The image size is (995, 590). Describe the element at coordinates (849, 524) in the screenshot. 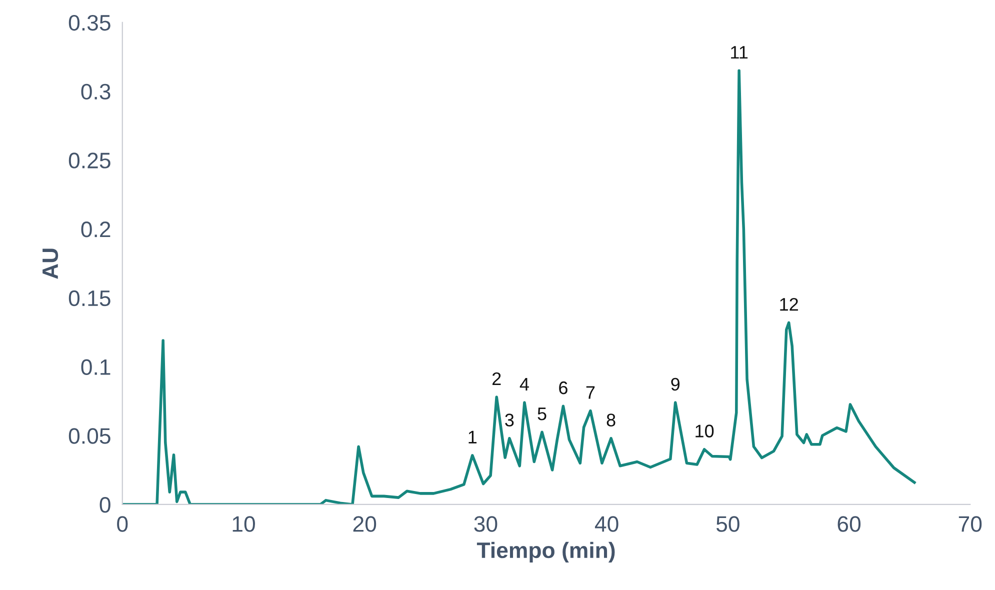

I see `x-tick-label: 60` at that location.